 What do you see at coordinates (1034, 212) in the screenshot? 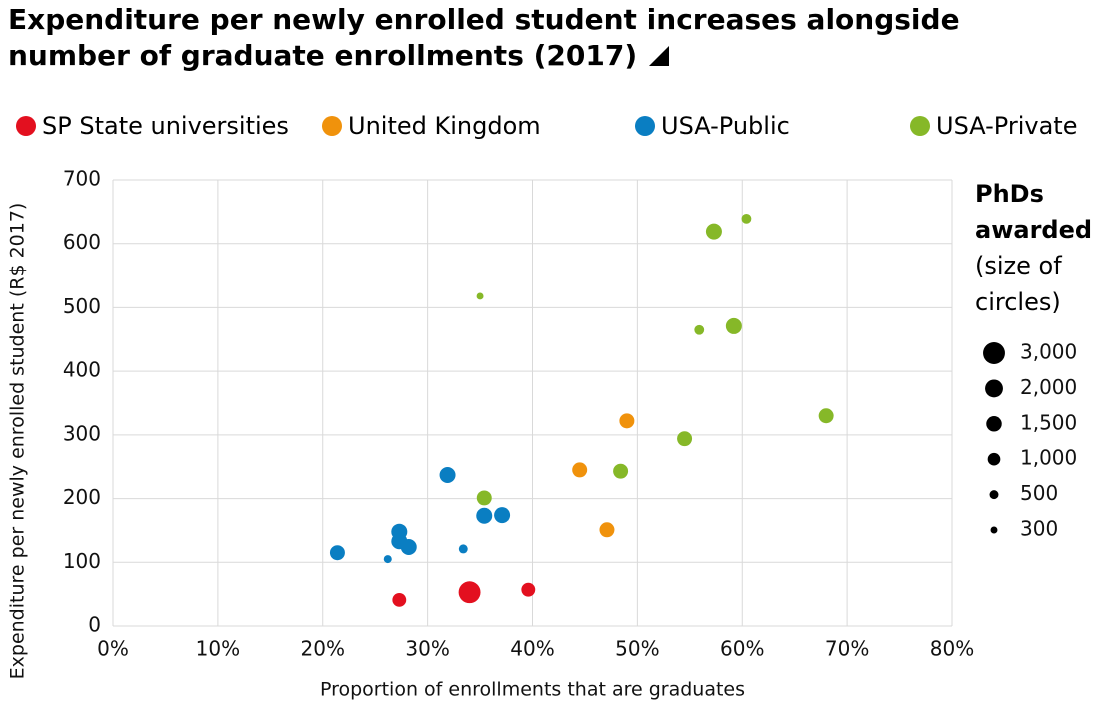
I see `size-legend-title: PhDs awarded` at bounding box center [1034, 212].